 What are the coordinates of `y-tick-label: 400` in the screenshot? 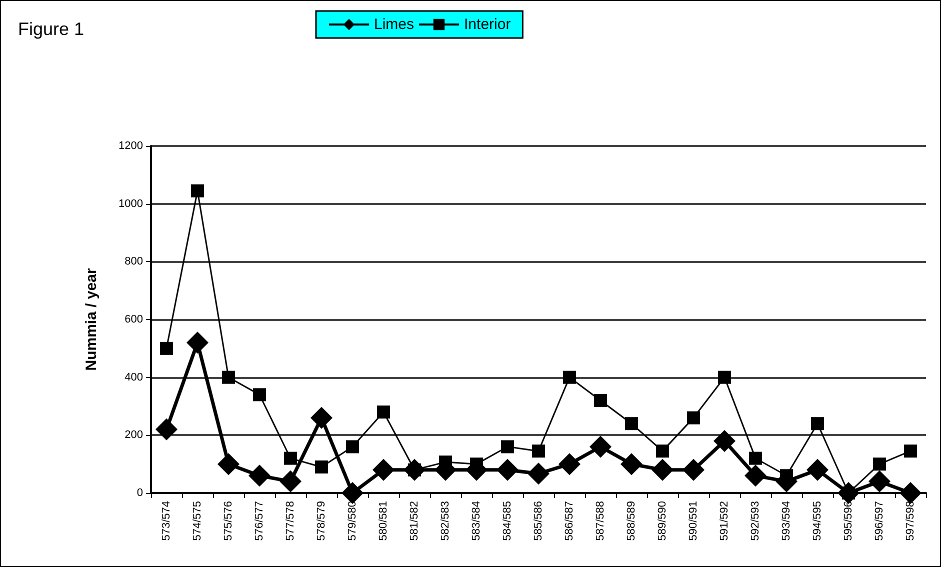 It's located at (133, 377).